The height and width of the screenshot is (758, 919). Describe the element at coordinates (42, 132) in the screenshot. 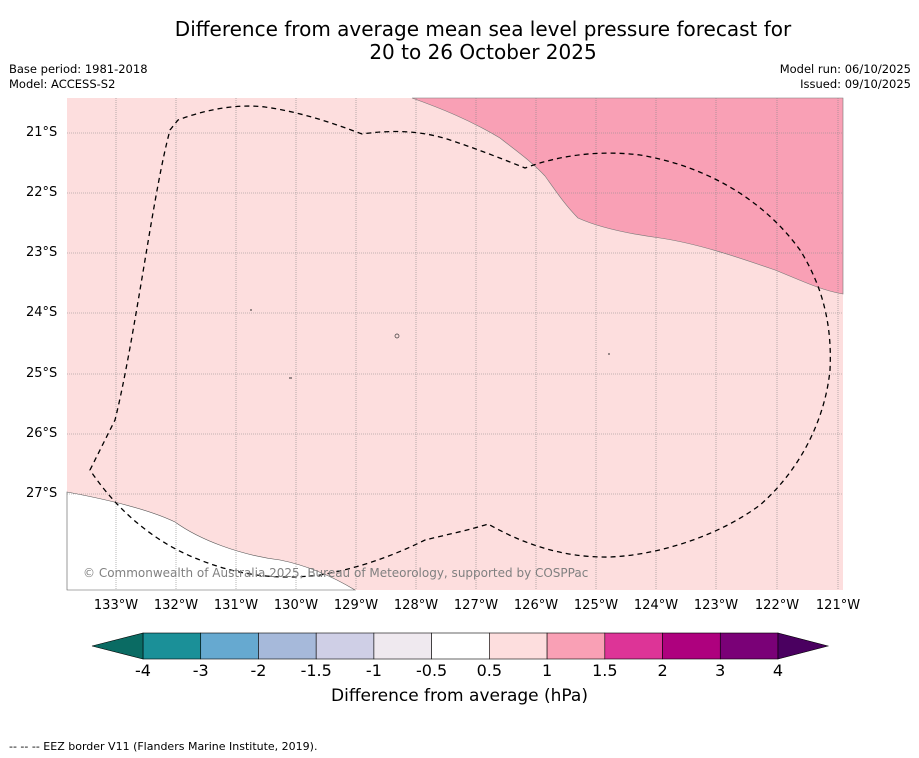

I see `latitude-label: 21°S` at that location.